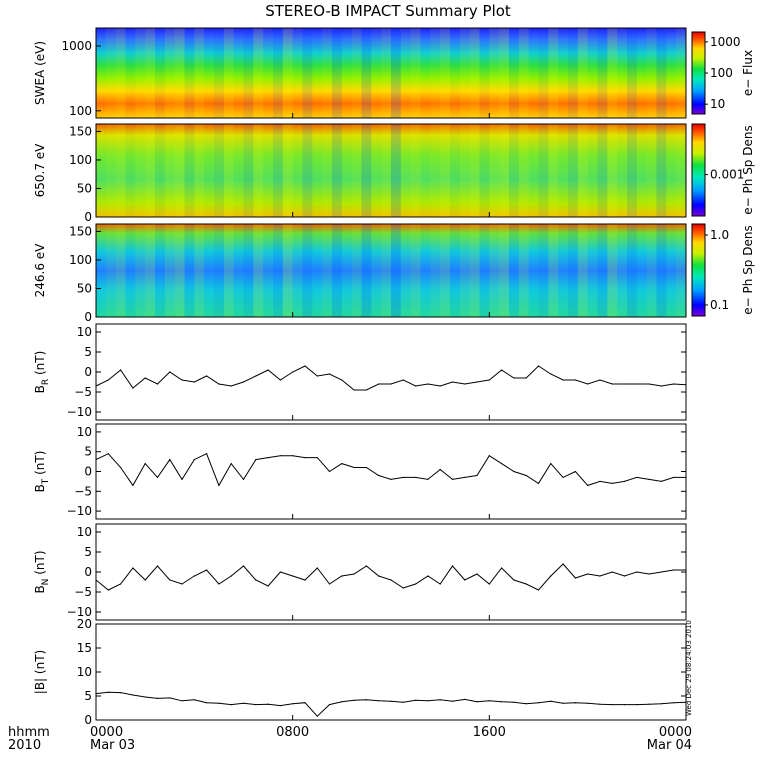 This screenshot has height=784, width=780. What do you see at coordinates (84, 532) in the screenshot?
I see `y-tick-label: 10` at bounding box center [84, 532].